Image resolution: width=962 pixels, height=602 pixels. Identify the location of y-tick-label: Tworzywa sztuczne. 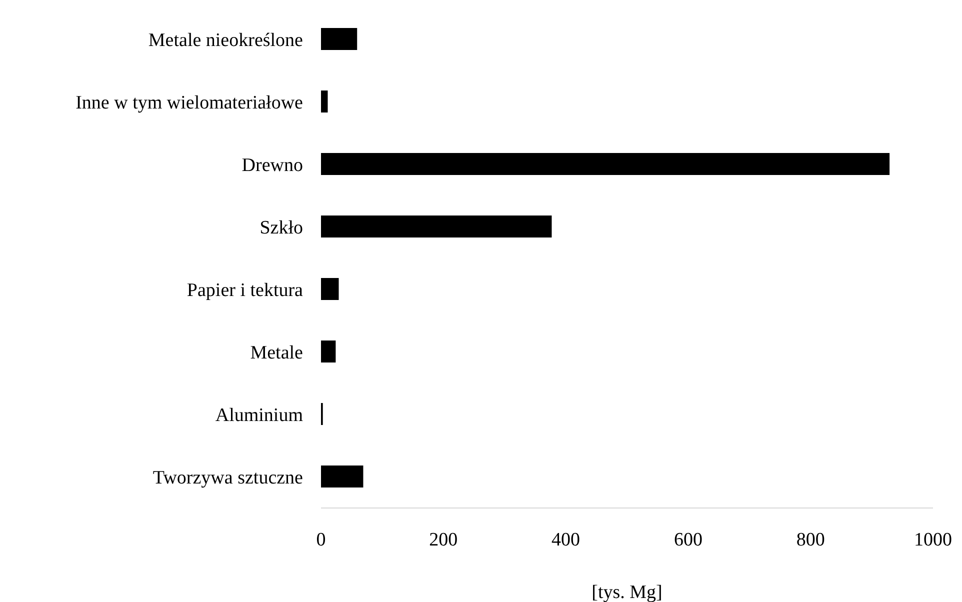
(227, 477).